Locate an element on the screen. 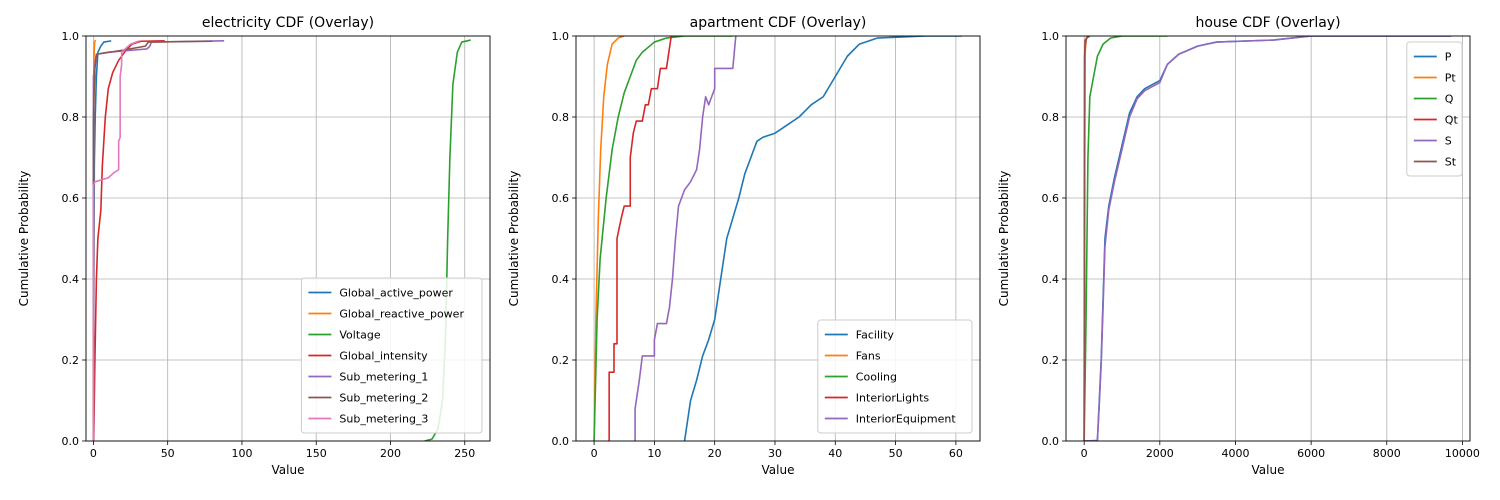  chart-title: electricity CDF (Overlay) is located at coordinates (288, 23).